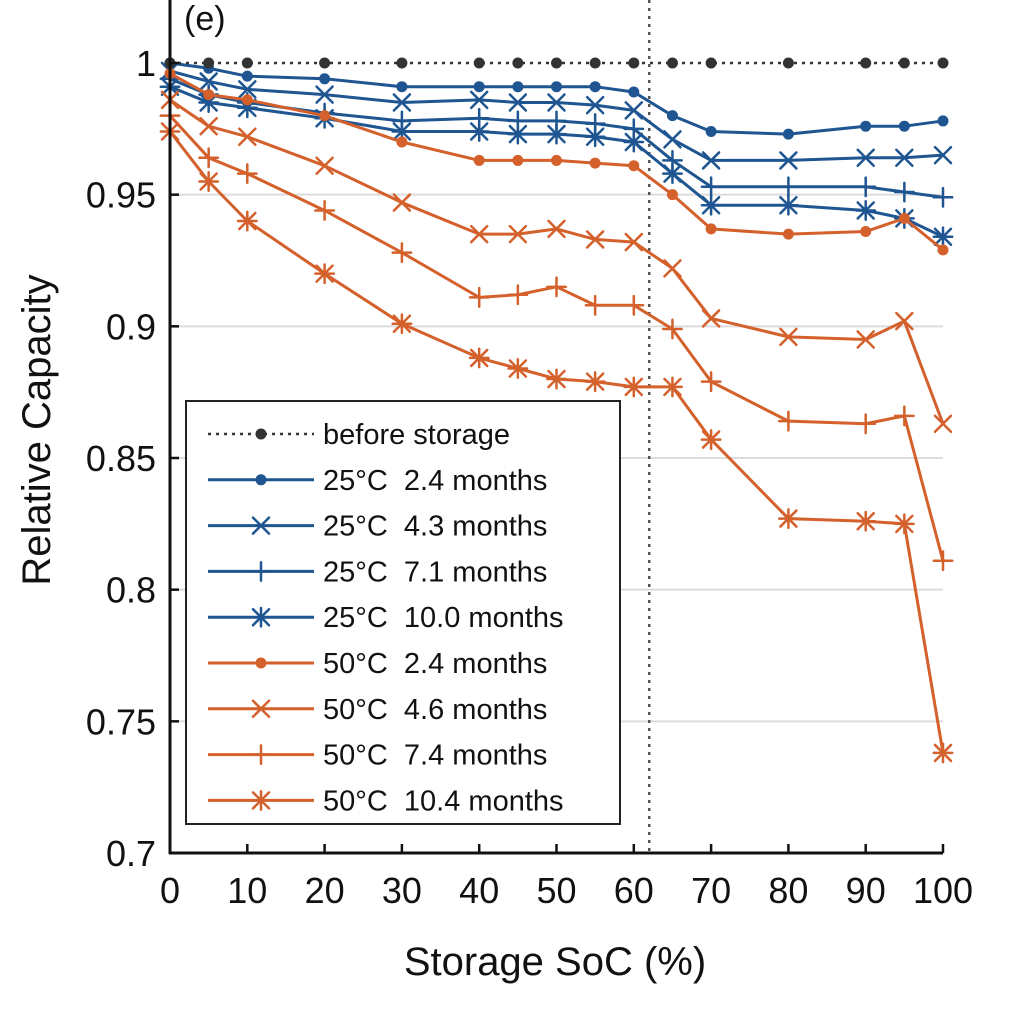 The height and width of the screenshot is (1024, 1012). I want to click on x-tick-label-4: 40, so click(479, 890).